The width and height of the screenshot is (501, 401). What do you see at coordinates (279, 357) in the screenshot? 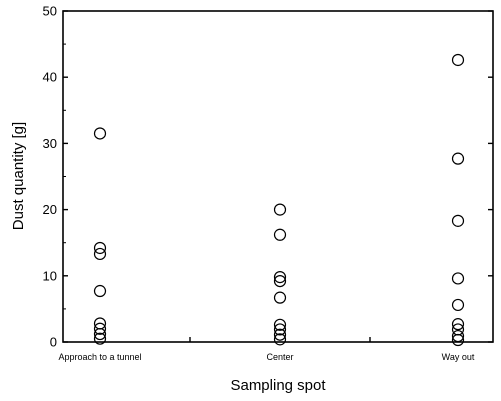
I see `x-category-label: Center` at bounding box center [279, 357].